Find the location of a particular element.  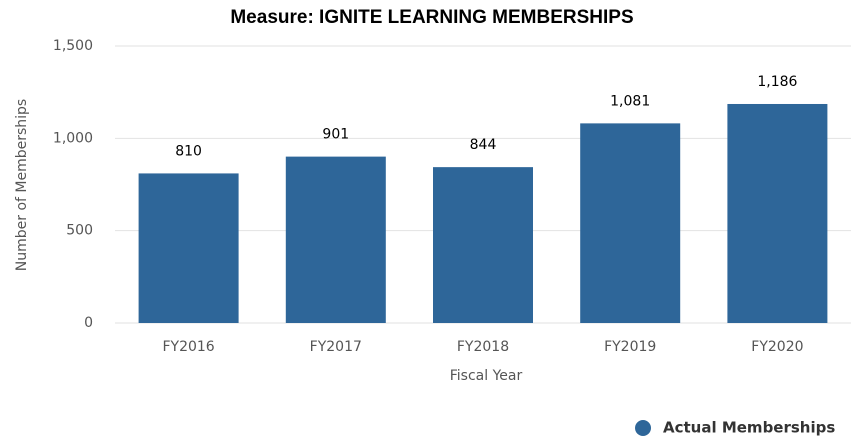

y-tick-label: 1,500 is located at coordinates (73, 46).